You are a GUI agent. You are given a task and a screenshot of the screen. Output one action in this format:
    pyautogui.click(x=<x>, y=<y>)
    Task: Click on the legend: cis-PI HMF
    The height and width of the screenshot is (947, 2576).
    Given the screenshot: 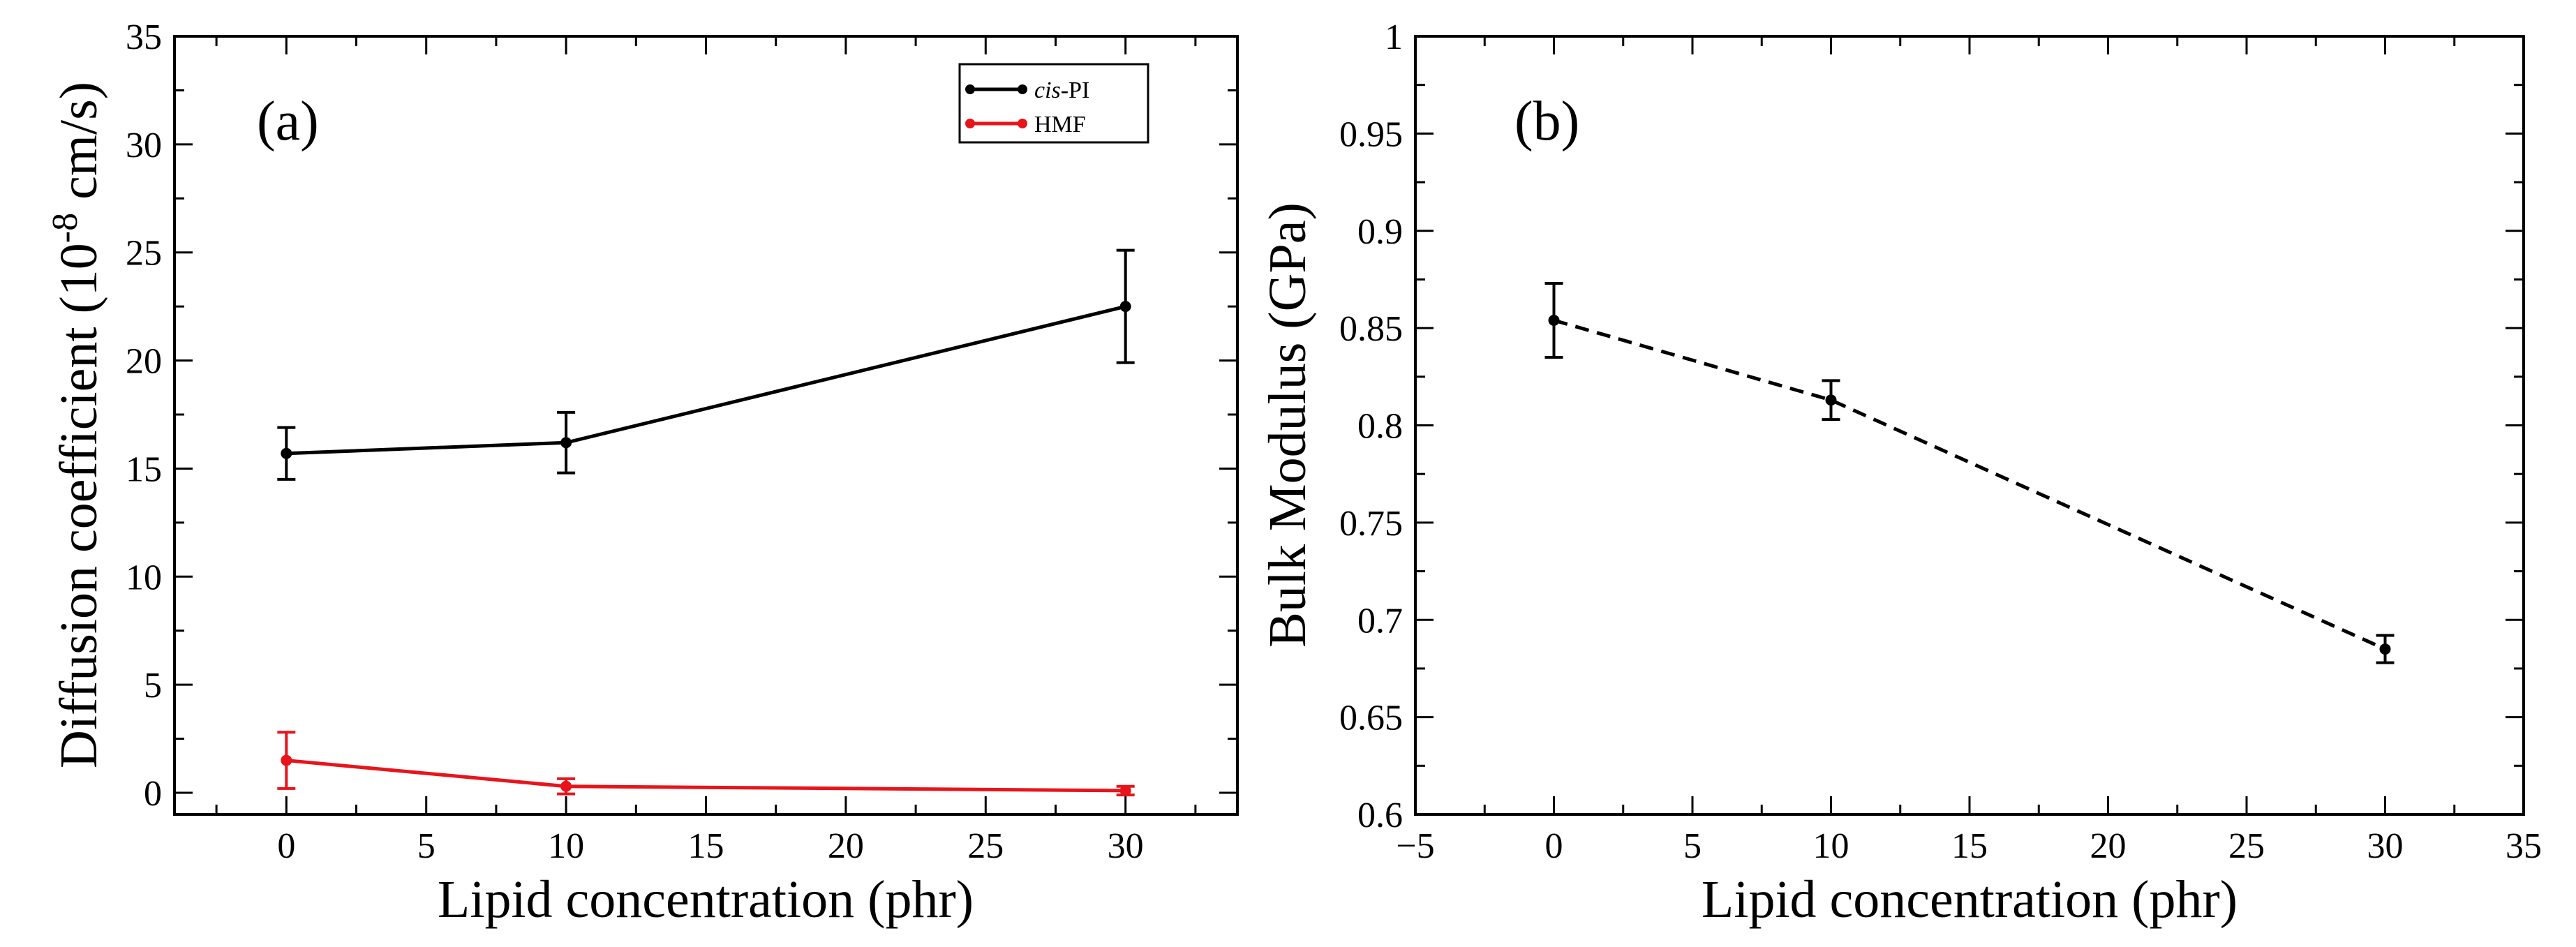 What is the action you would take?
    pyautogui.click(x=1053, y=103)
    